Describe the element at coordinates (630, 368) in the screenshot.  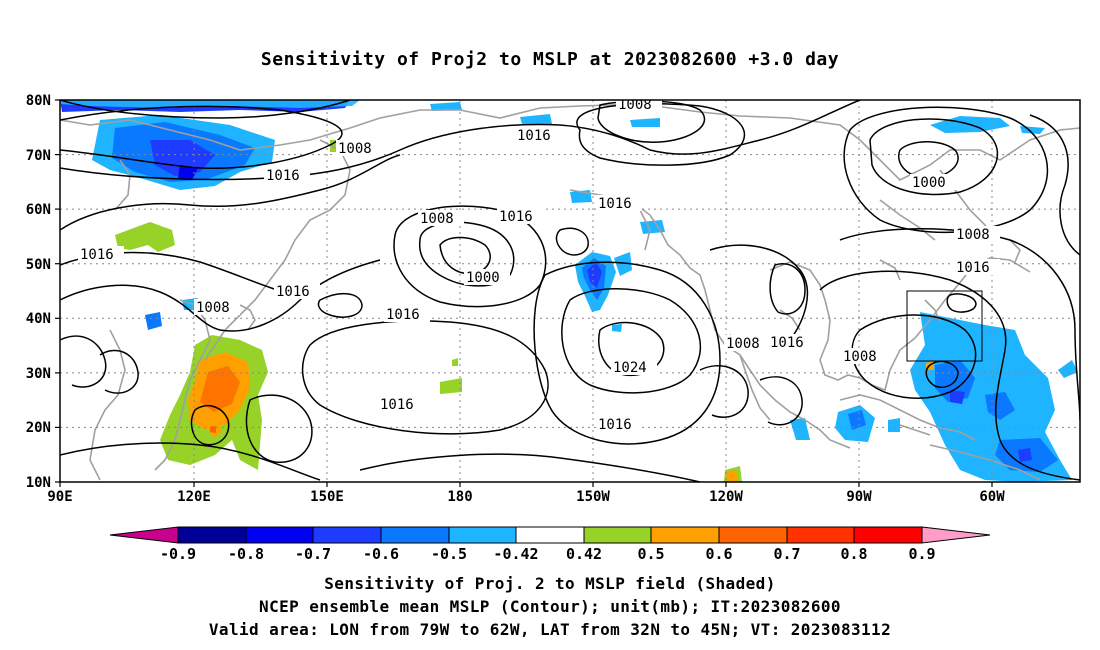
I see `contour-label: 1024` at that location.